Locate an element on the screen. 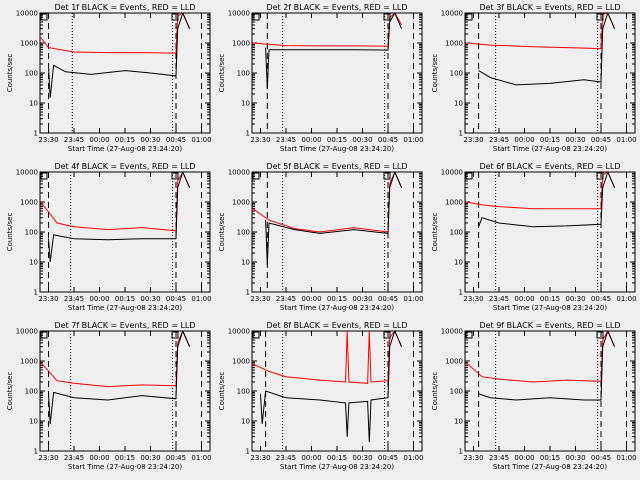 The image size is (640, 480). chart-title: Det 5f BLACK = Events, RED = LLD is located at coordinates (336, 166).